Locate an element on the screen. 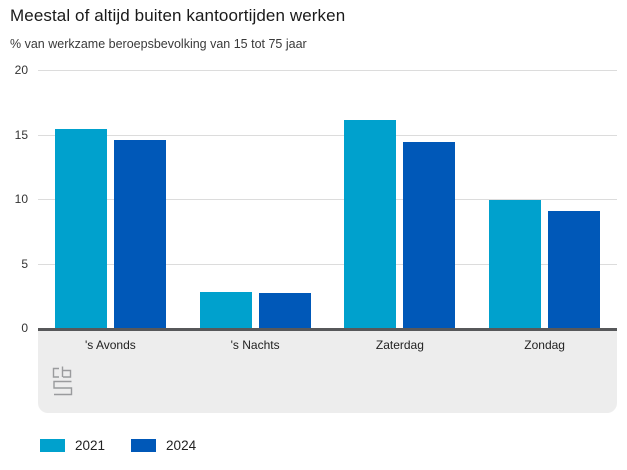  legend-label: 2024 is located at coordinates (181, 445).